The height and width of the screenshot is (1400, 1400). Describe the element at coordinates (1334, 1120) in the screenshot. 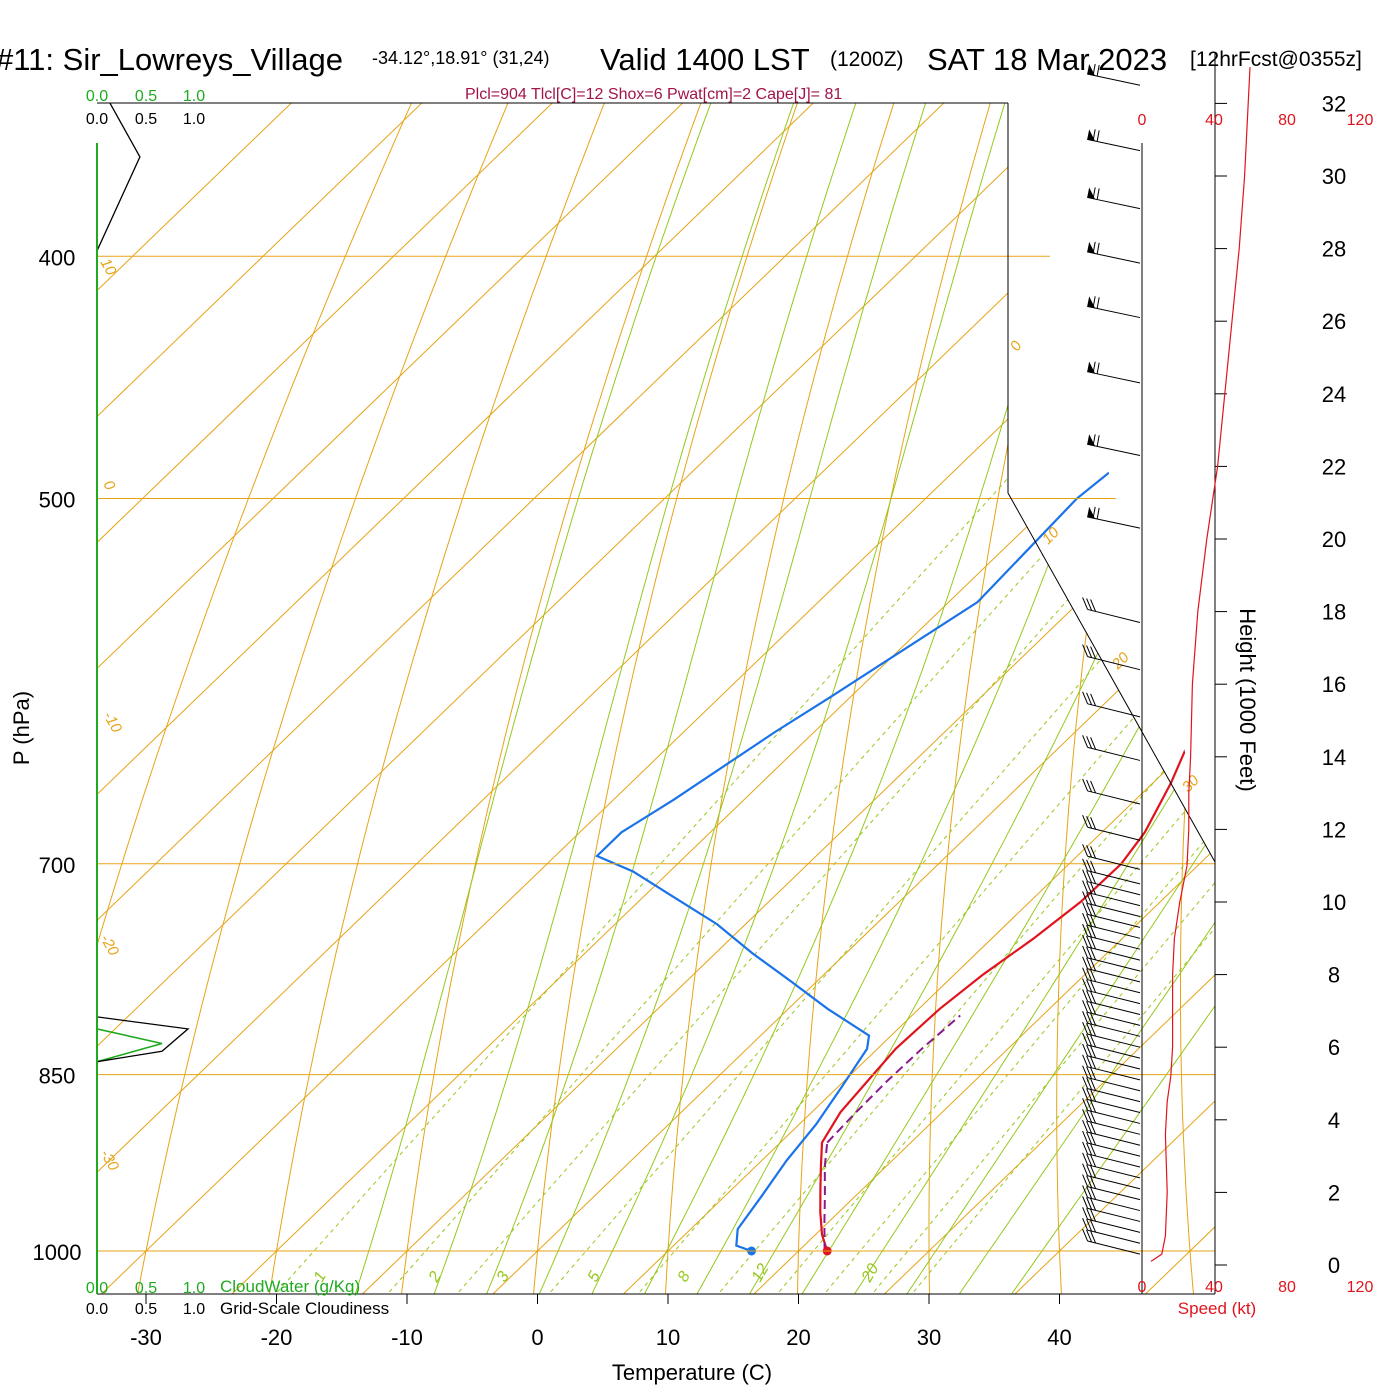

I see `height-tick-label: 4` at that location.